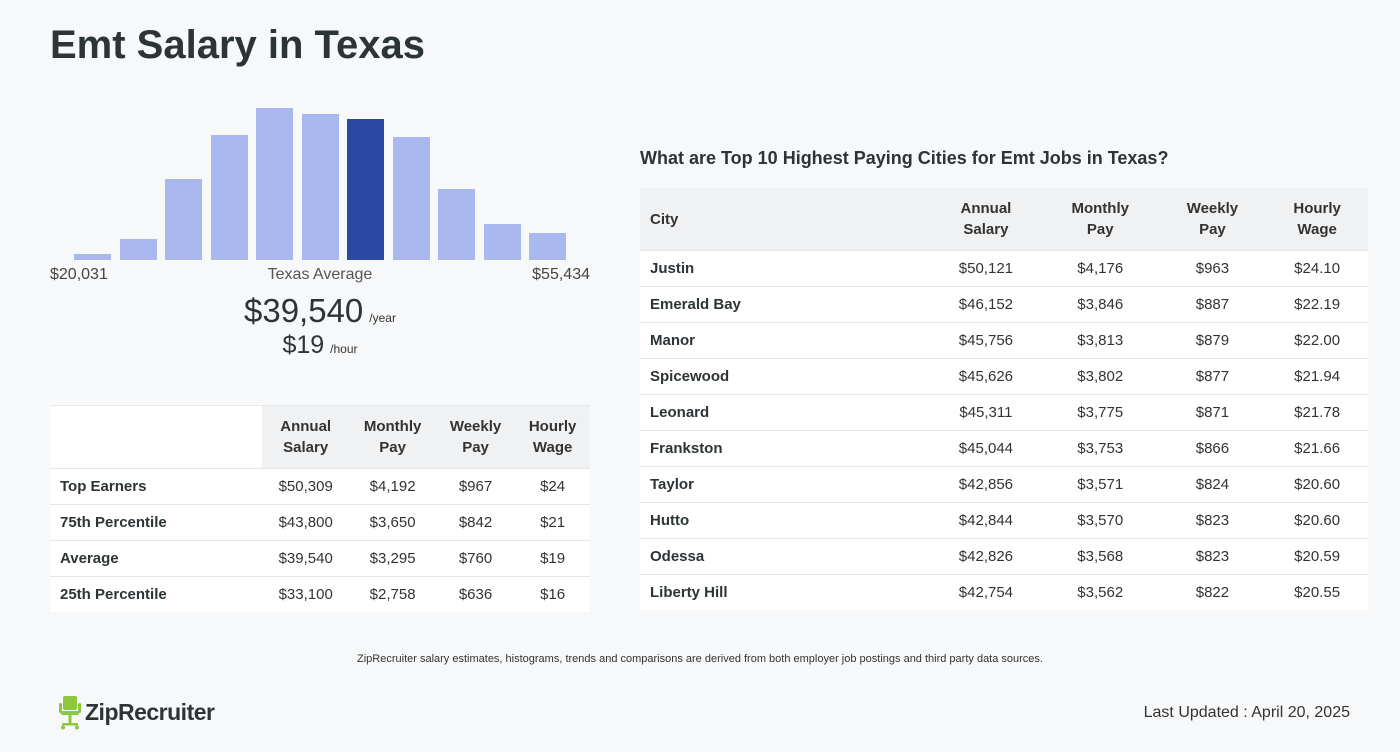  Describe the element at coordinates (320, 311) in the screenshot. I see `average-annual-salary: $39,540/year` at that location.